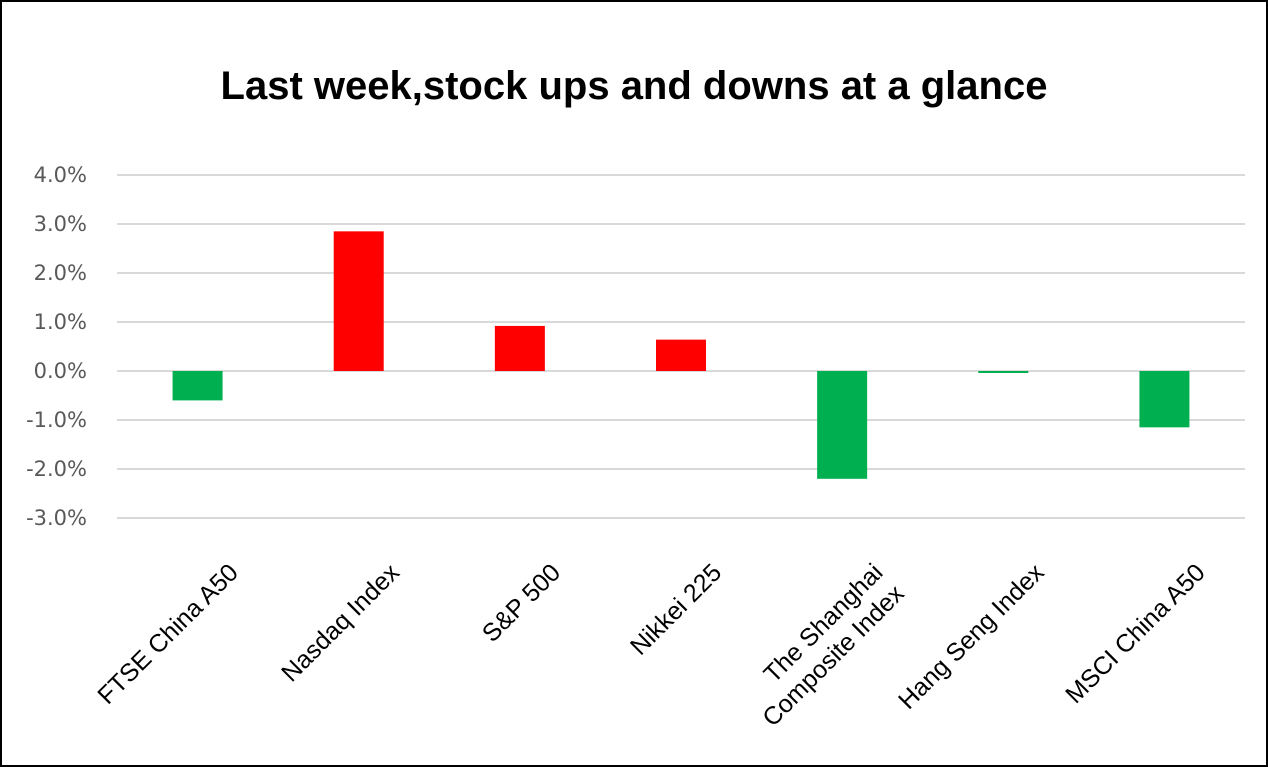 This screenshot has width=1268, height=767. I want to click on y-tick-label: -3.0%, so click(56, 518).